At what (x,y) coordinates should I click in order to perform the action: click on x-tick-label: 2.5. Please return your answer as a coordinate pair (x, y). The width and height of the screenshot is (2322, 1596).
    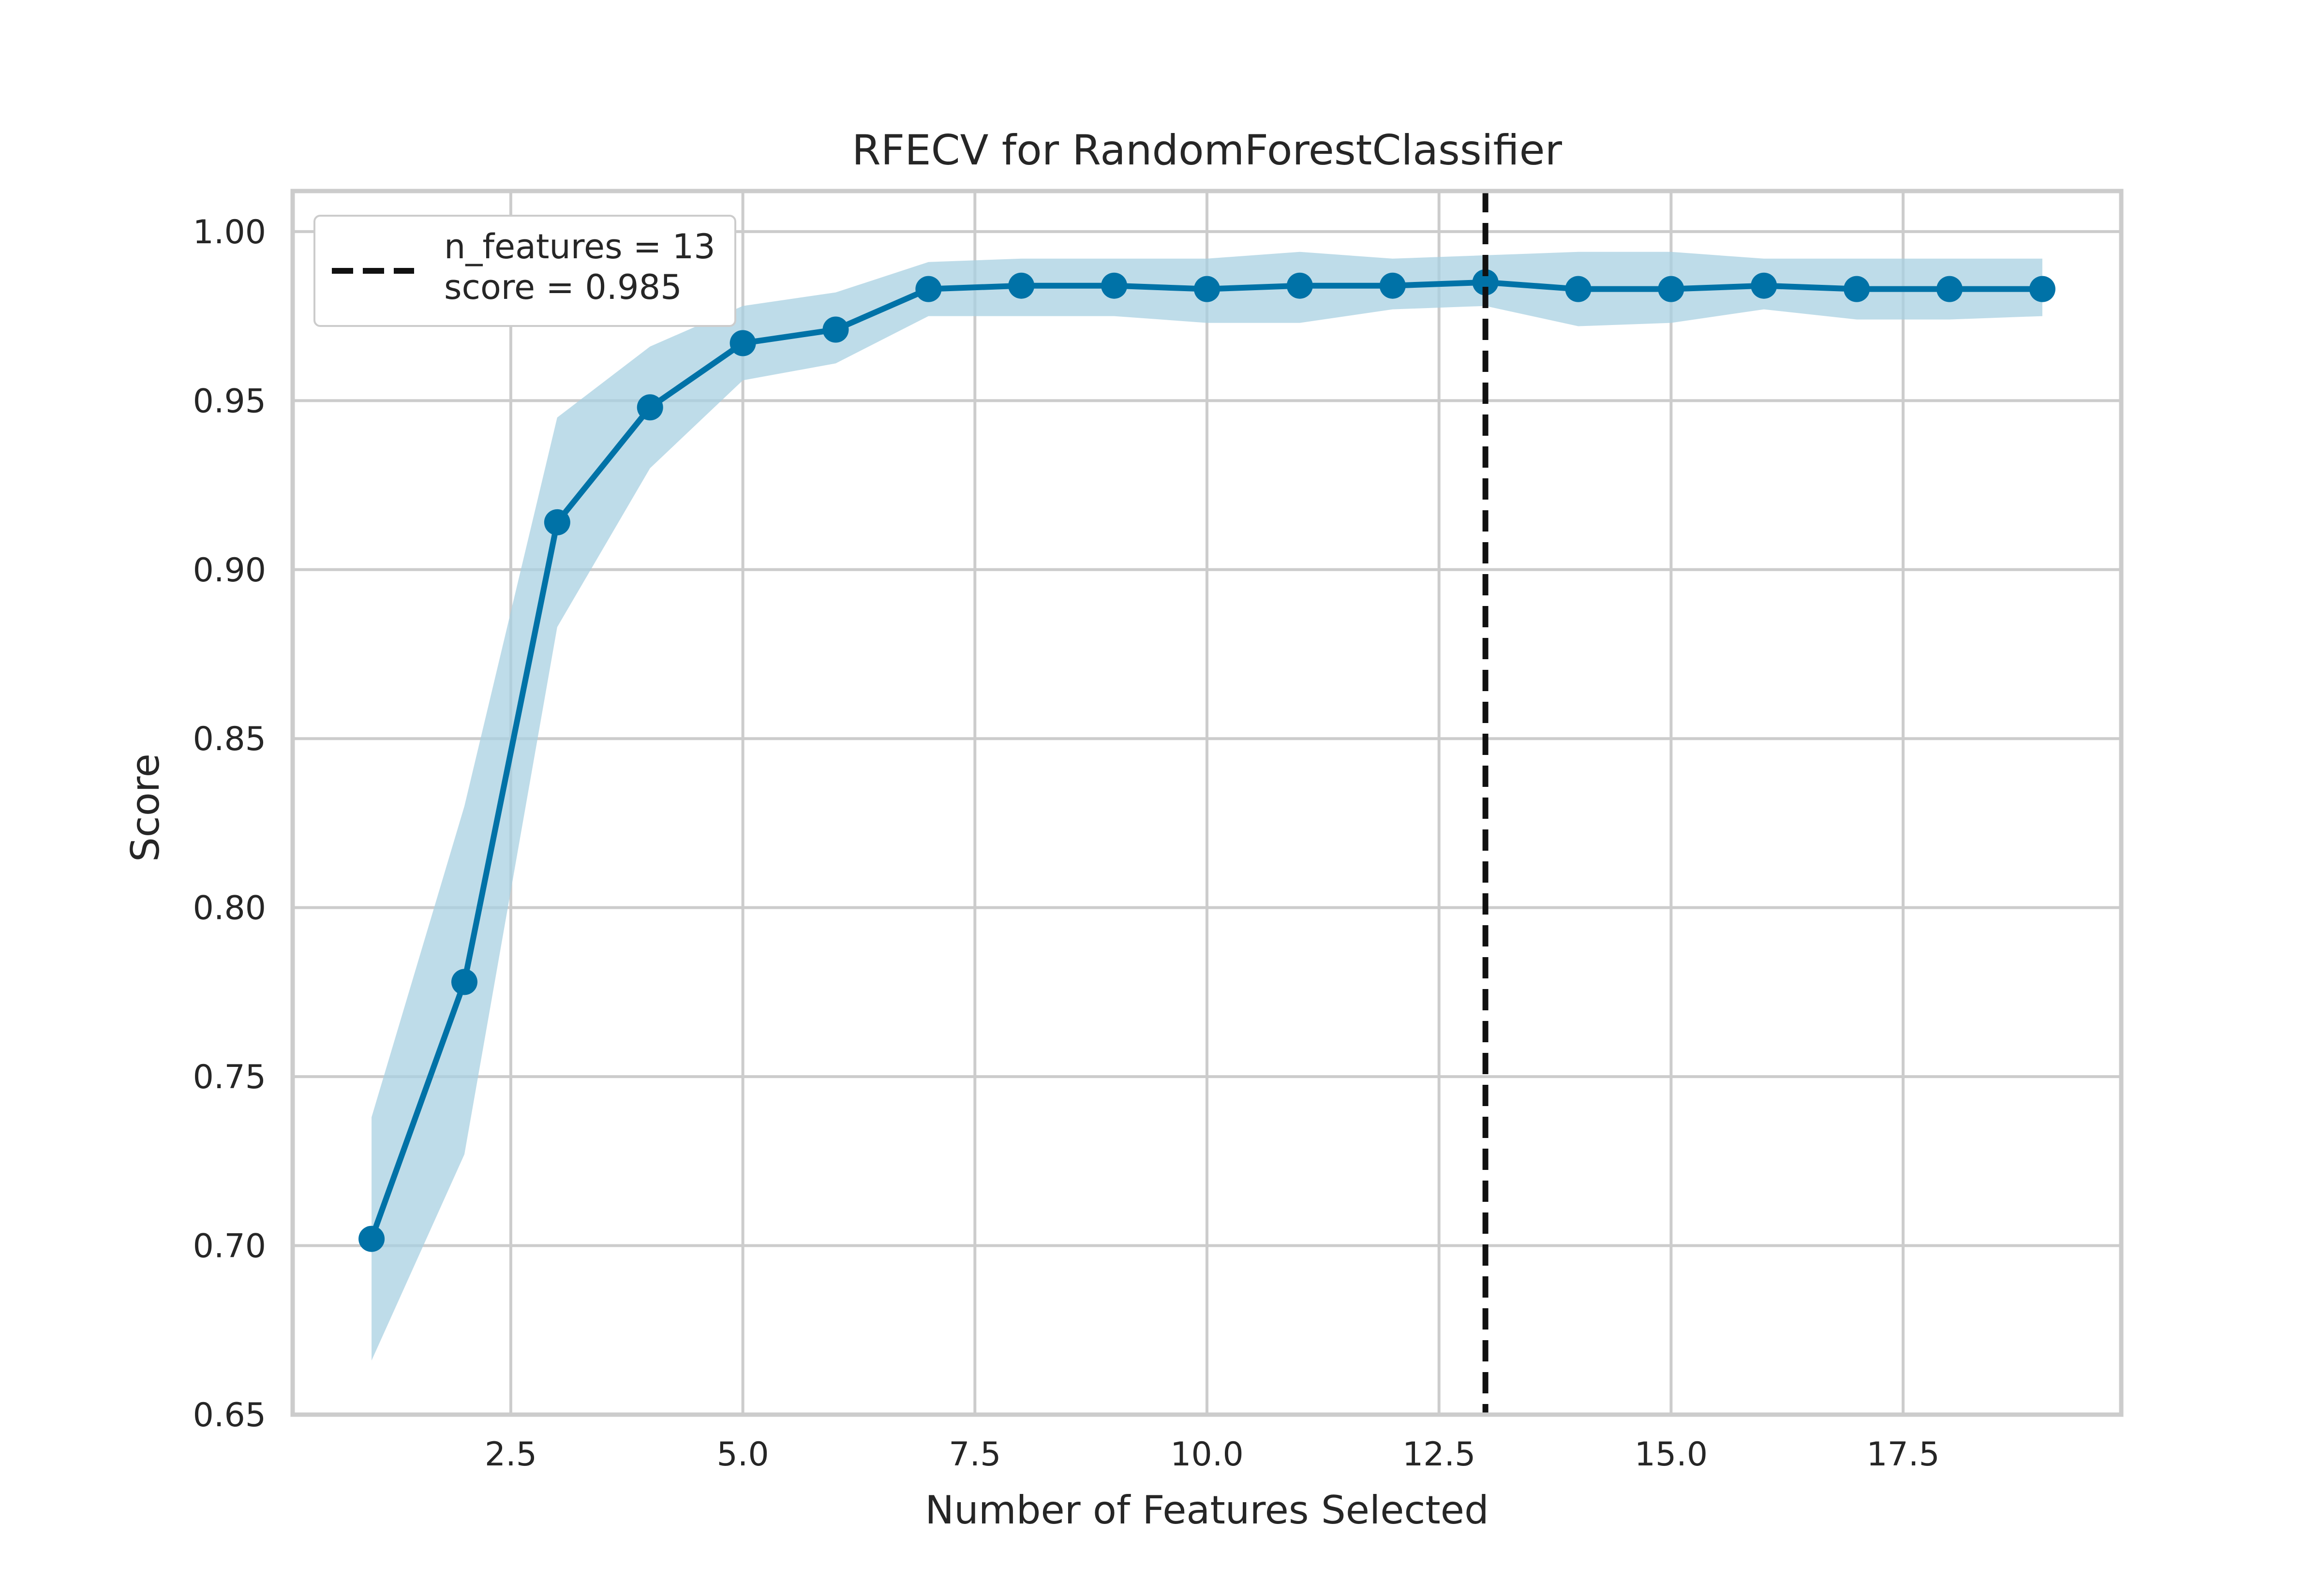
    Looking at the image, I should click on (511, 1454).